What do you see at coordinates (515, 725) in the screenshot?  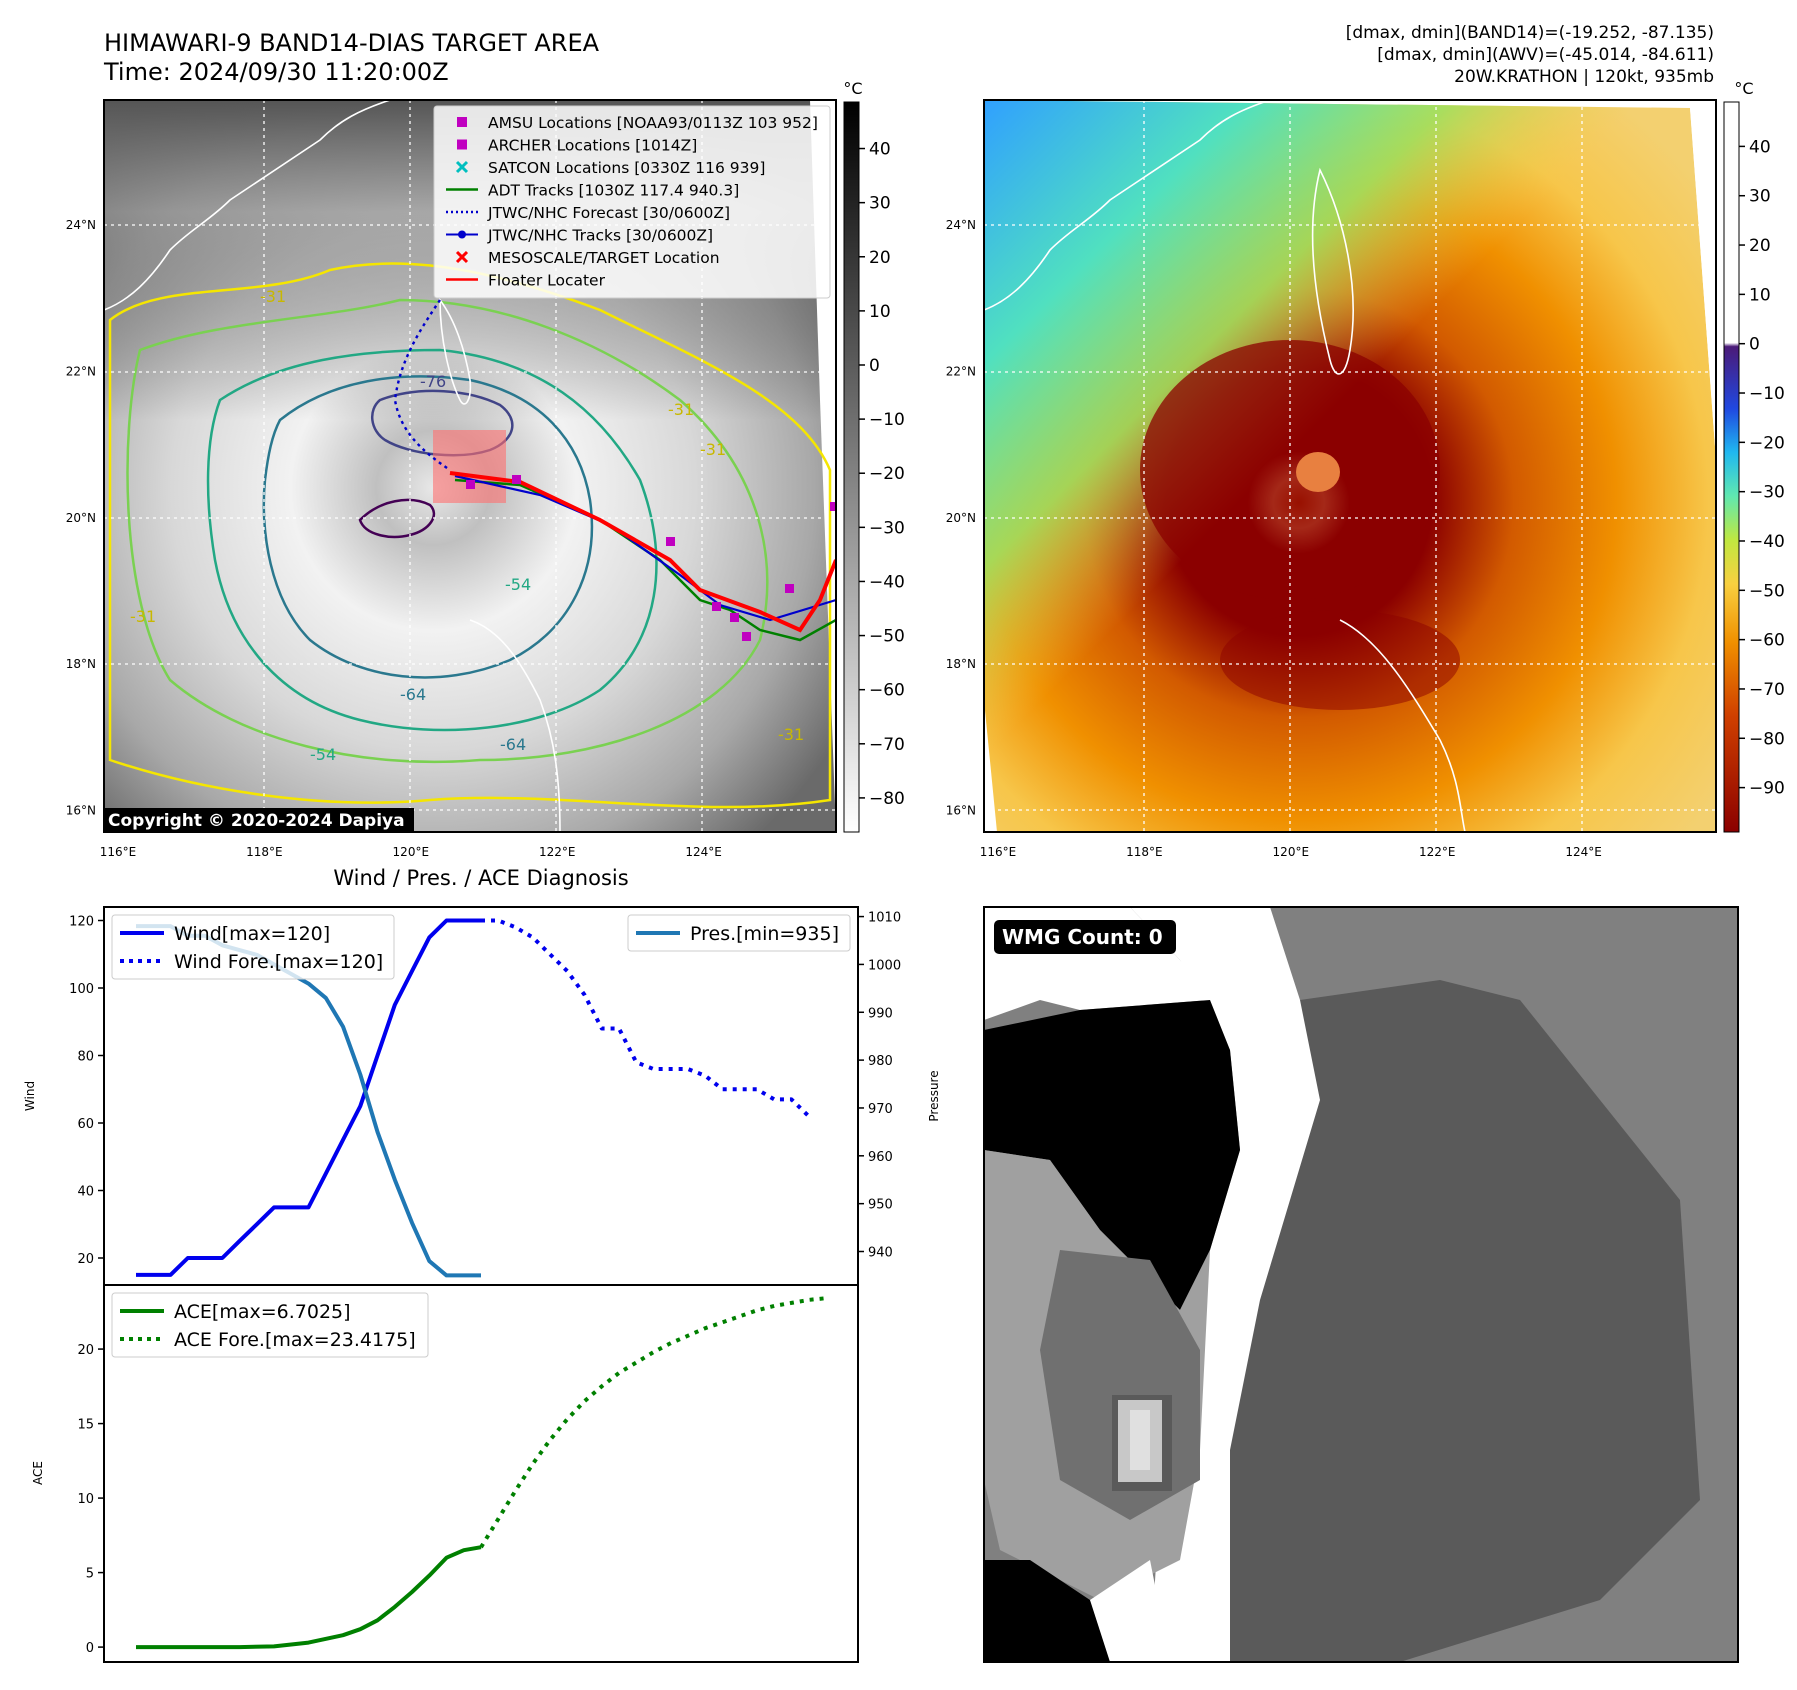 I see `coastline-luzon` at bounding box center [515, 725].